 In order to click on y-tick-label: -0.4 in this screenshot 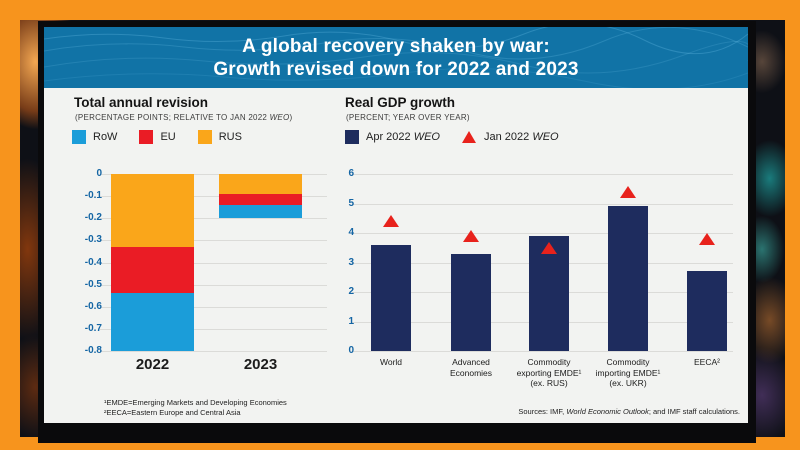, I will do `click(93, 262)`.